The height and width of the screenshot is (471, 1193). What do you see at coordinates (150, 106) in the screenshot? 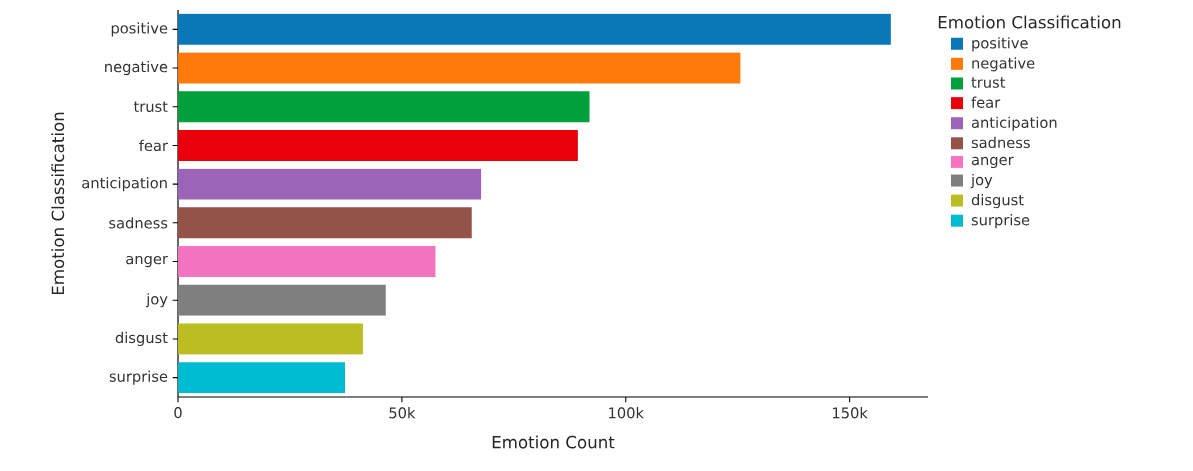
I see `y-tick-label: trust` at bounding box center [150, 106].